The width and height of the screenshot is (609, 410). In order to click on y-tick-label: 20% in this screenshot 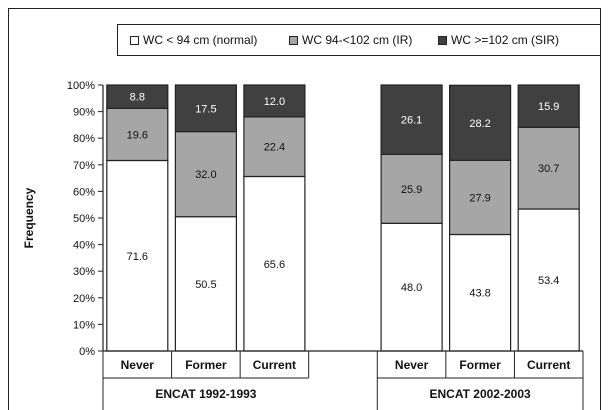, I will do `click(84, 299)`.